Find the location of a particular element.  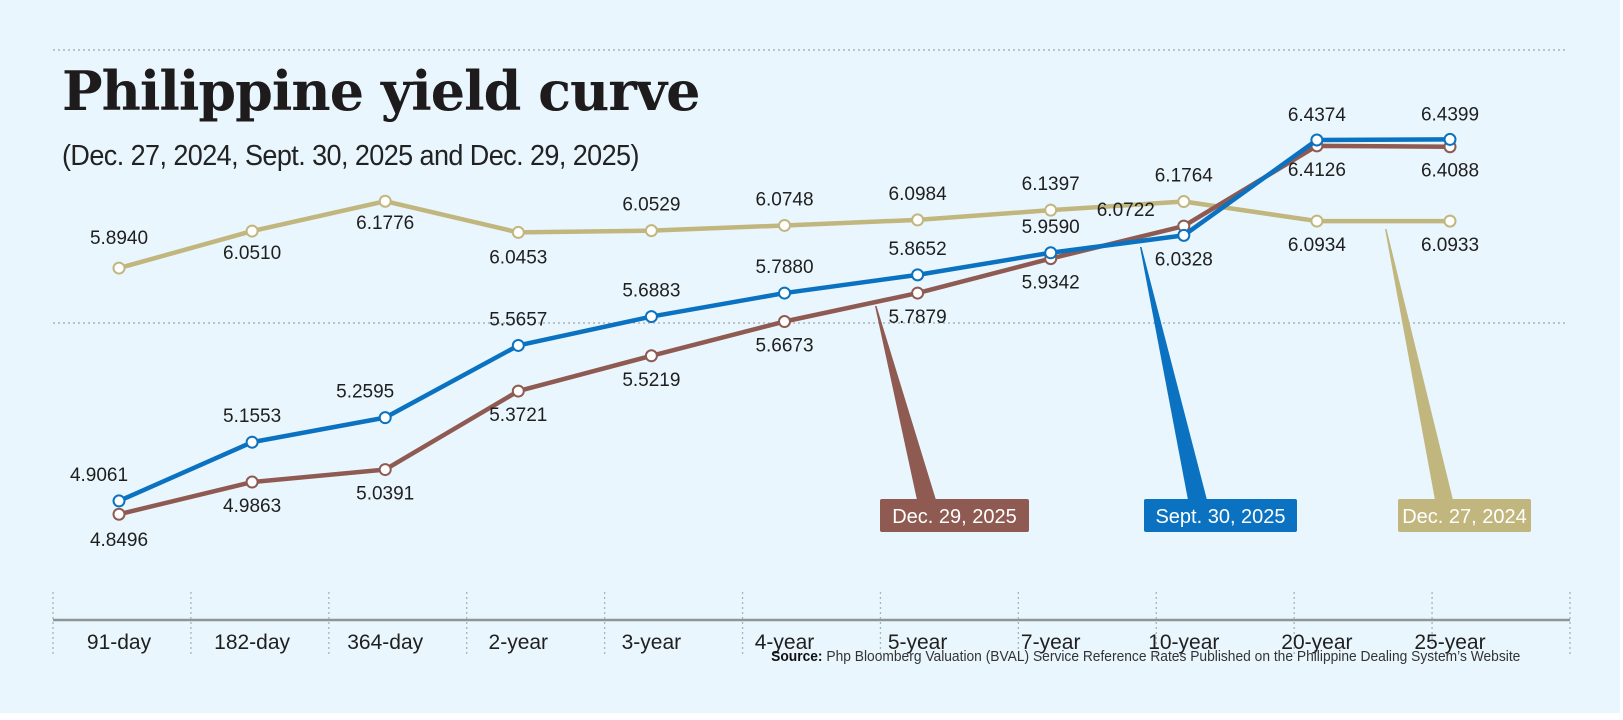

data-label: 5.6673 is located at coordinates (784, 346).